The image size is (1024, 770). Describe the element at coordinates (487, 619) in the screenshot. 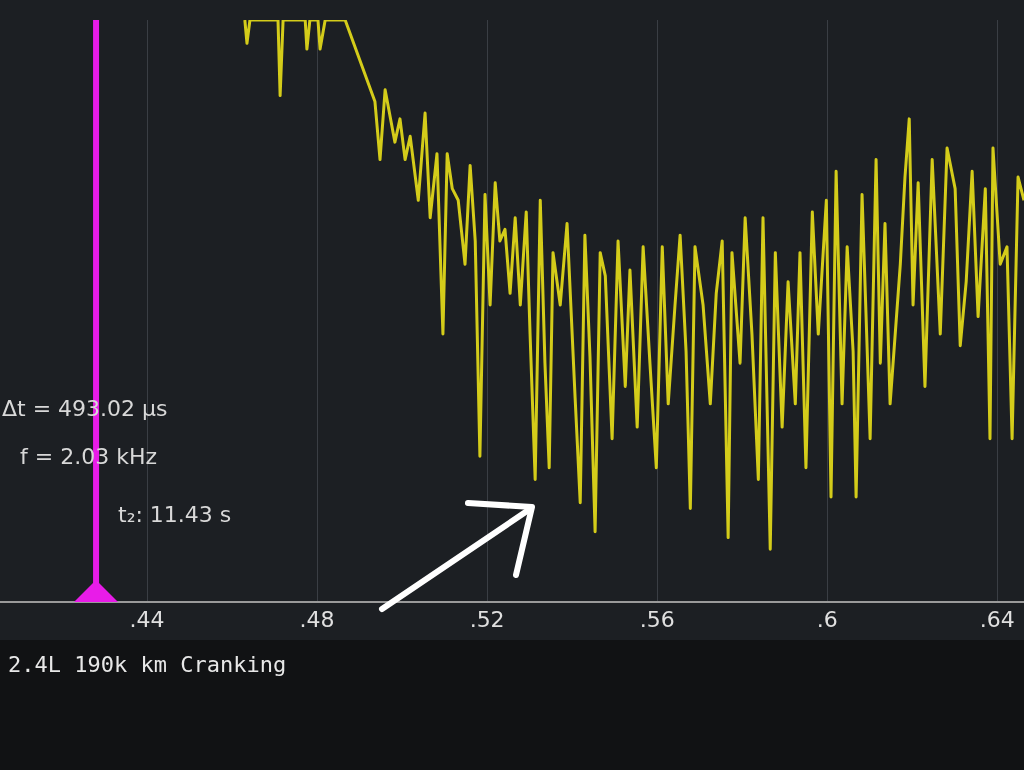

I see `x-tick-label: .52` at that location.